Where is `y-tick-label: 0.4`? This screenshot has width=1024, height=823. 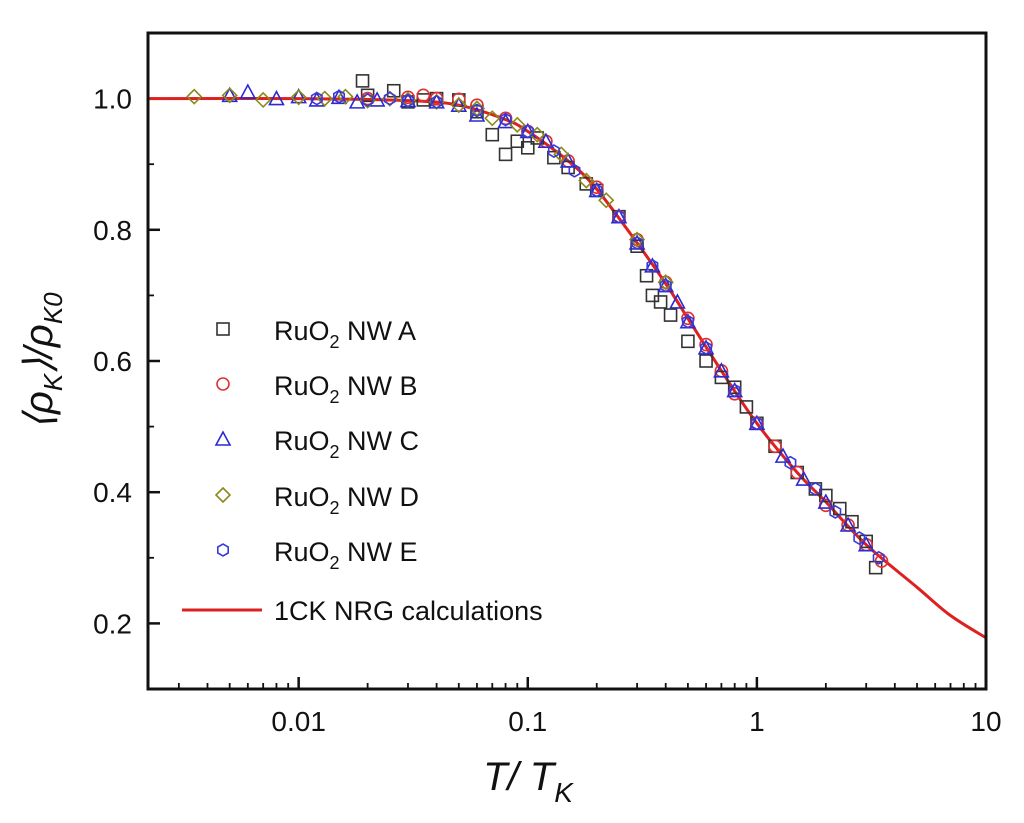
y-tick-label: 0.4 is located at coordinates (112, 492).